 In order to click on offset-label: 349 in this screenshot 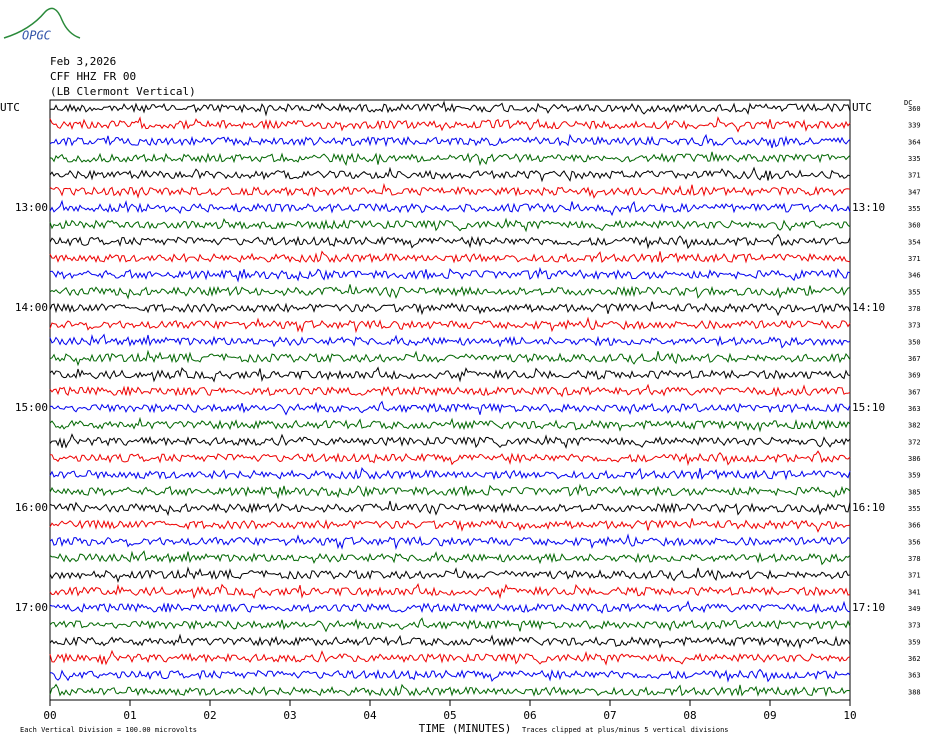, I will do `click(914, 609)`.